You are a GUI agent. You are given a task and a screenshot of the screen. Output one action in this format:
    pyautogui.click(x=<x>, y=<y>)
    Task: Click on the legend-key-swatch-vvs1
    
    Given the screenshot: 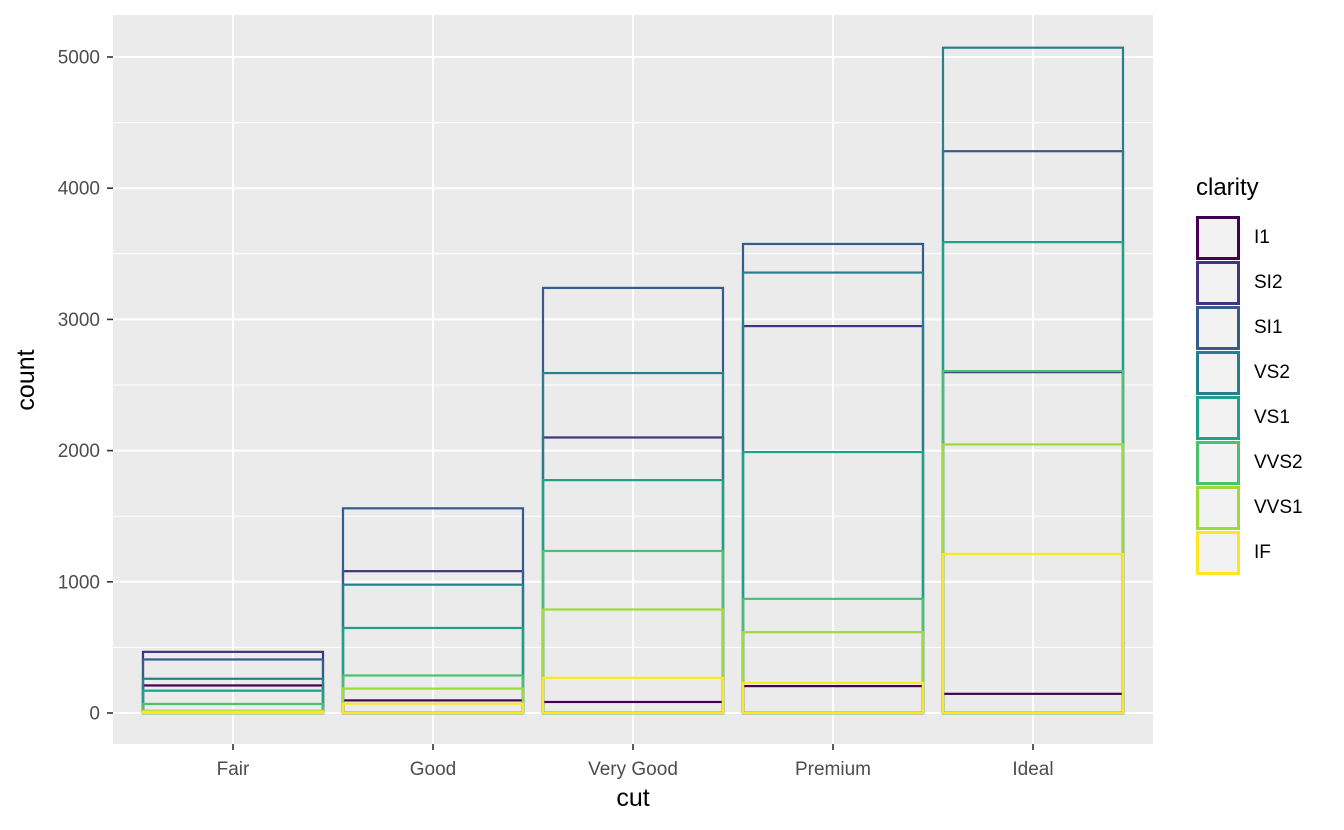 What is the action you would take?
    pyautogui.click(x=1218, y=508)
    